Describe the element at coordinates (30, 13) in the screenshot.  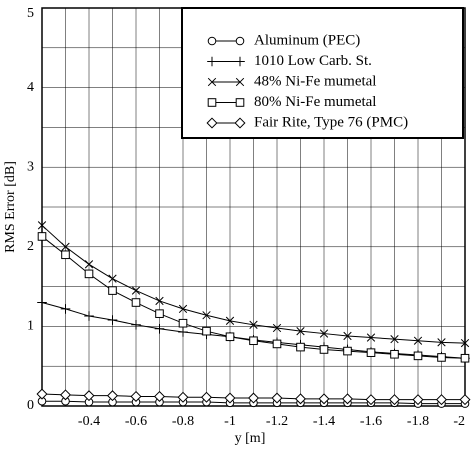
I see `y-tick-label: 5` at that location.